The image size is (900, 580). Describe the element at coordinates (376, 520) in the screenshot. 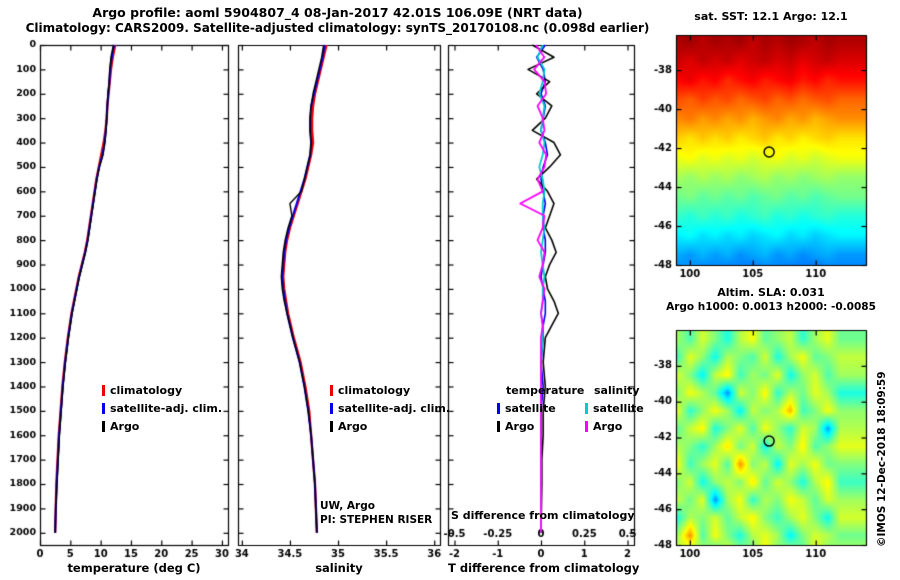

I see `pi-annotation: PI: STEPHEN RISER` at that location.